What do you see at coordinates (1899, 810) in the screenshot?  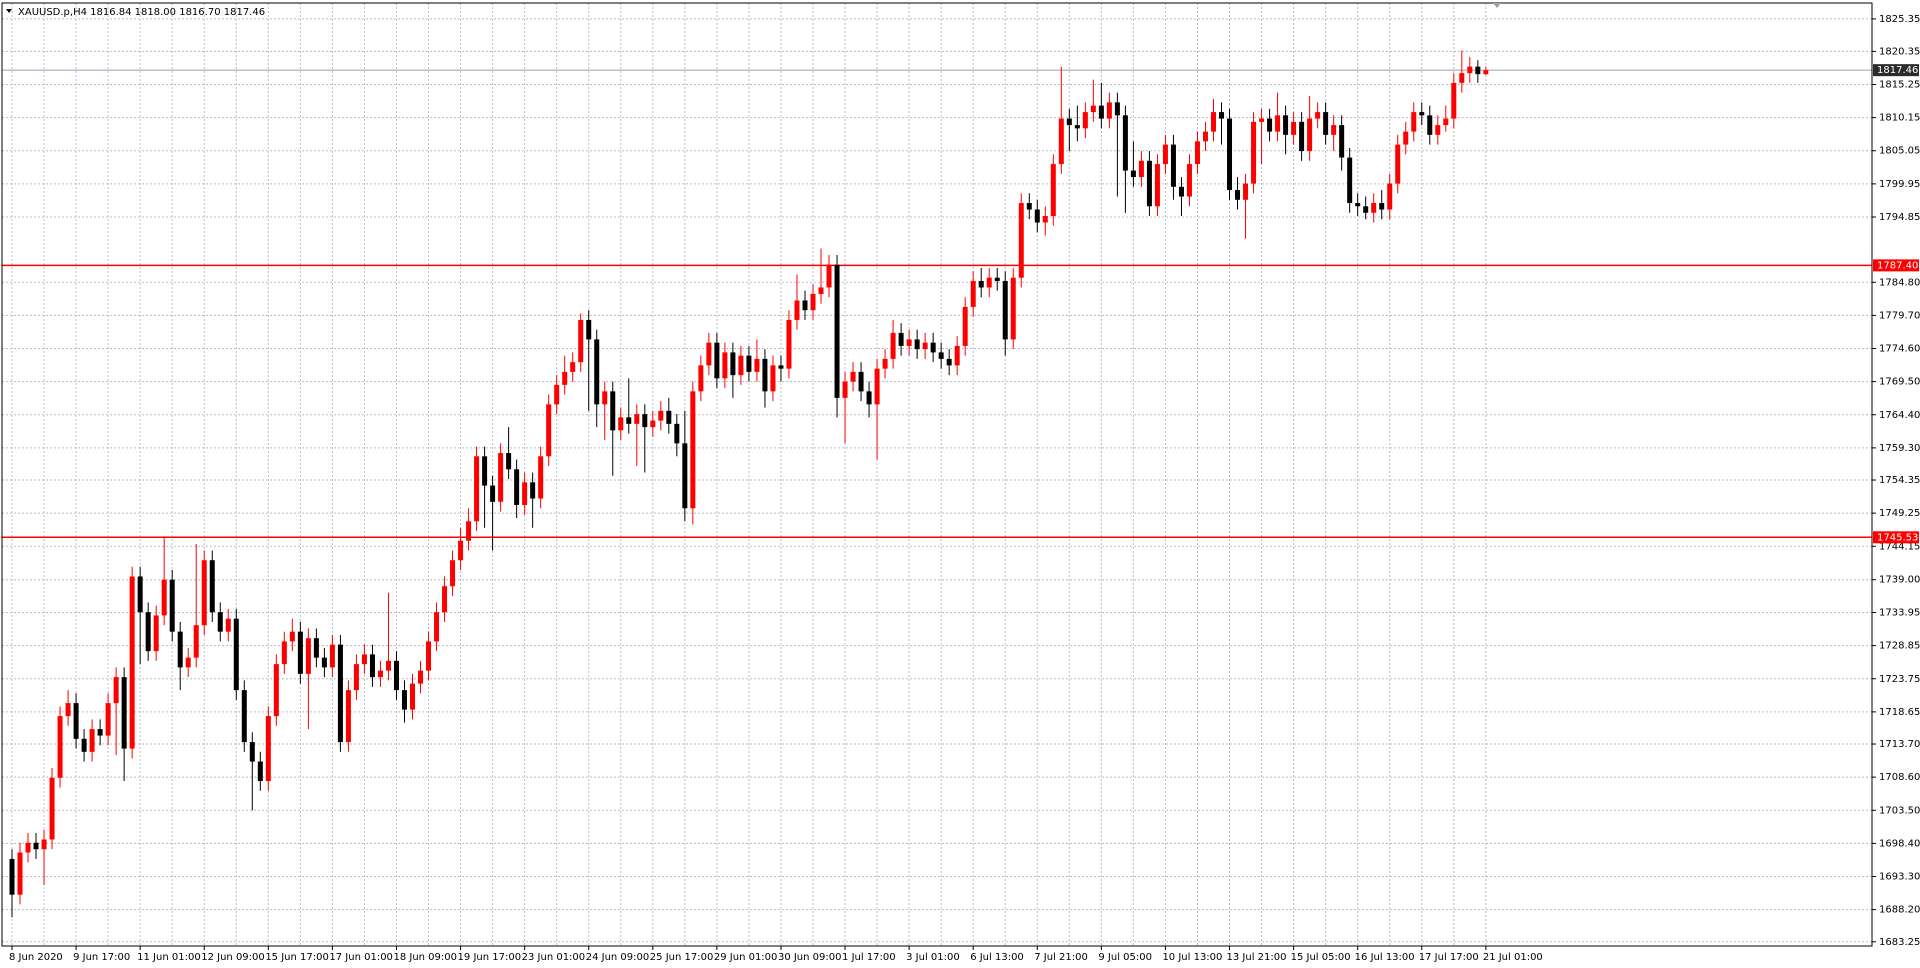 I see `y-tick-label: 1703.50` at bounding box center [1899, 810].